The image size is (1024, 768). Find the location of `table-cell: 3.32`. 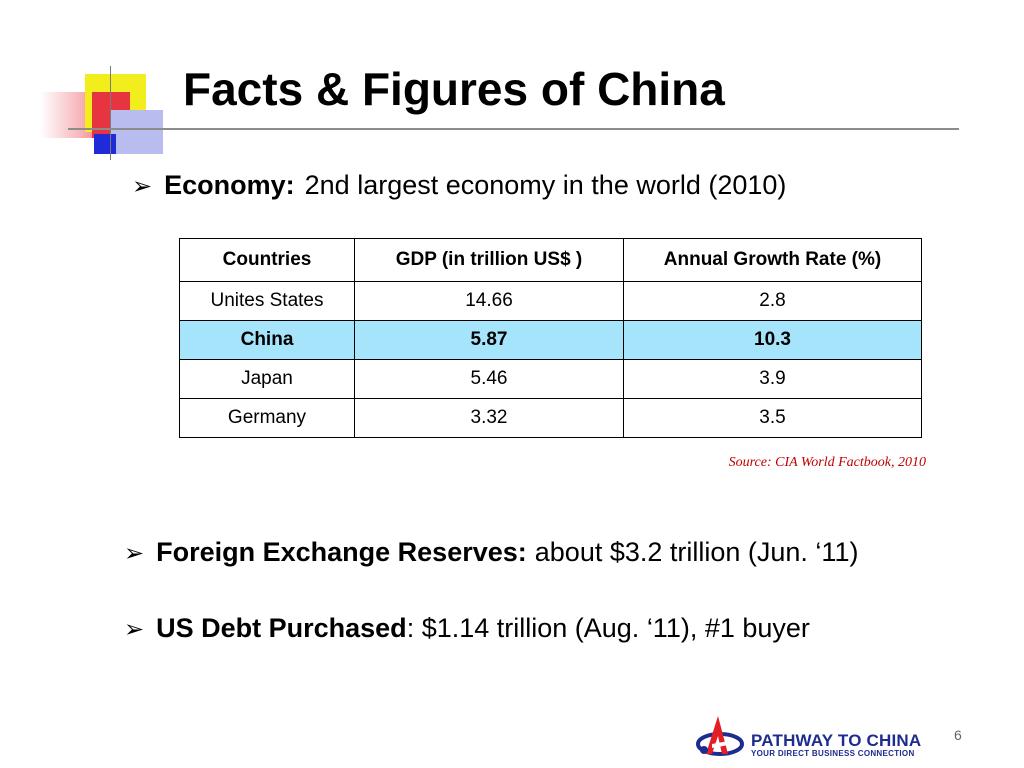

table-cell: 3.32 is located at coordinates (489, 418).